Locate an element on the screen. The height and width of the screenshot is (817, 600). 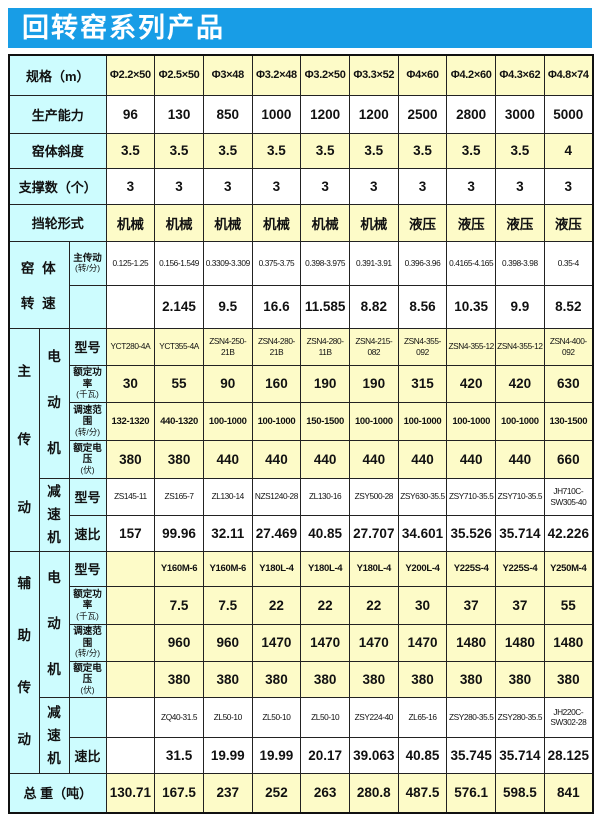
aux-motor-power-row: 额定功率 (千瓦) 7.5 7.5 22 22 22 30 37 37 55 is located at coordinates (301, 605).